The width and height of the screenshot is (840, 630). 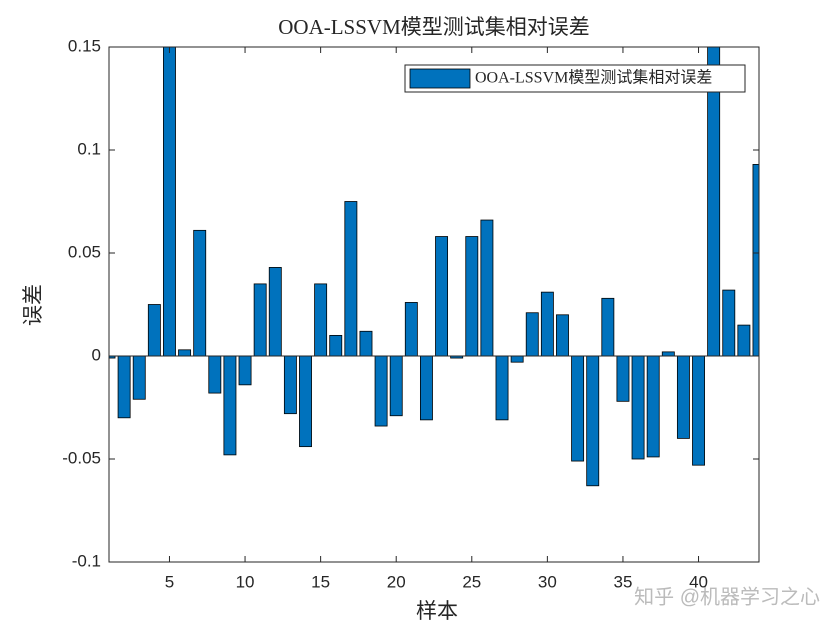 I want to click on y-tick-label: 0, so click(x=96, y=354).